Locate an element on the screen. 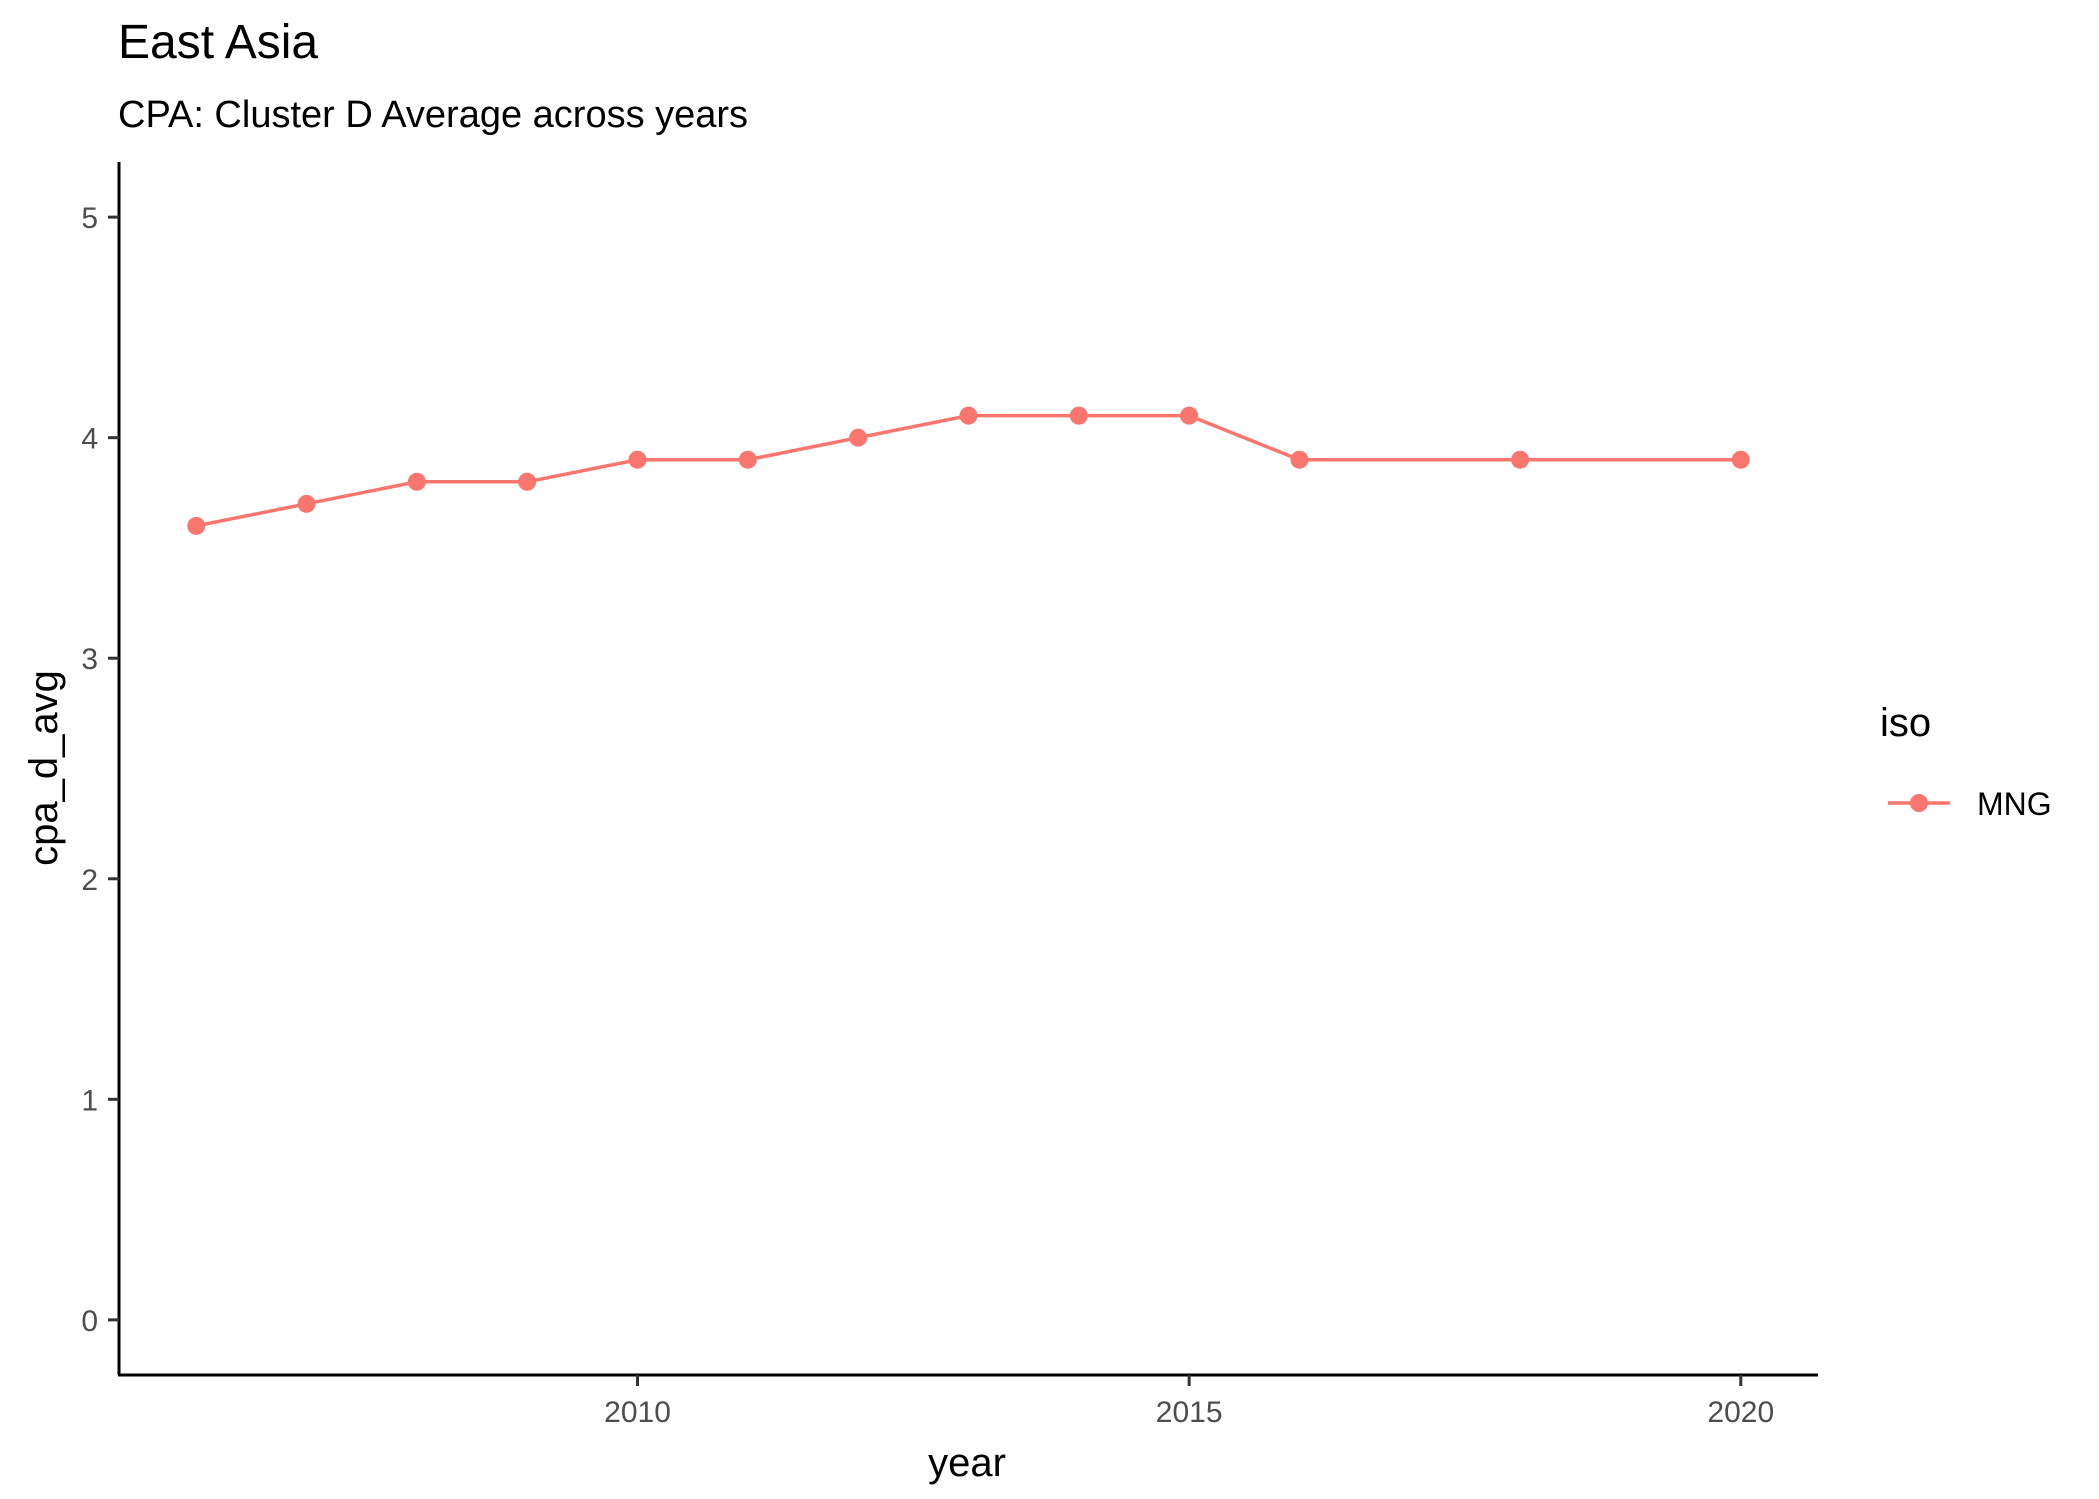 The width and height of the screenshot is (2099, 1499). y-tick-label: 1 is located at coordinates (89, 1100).